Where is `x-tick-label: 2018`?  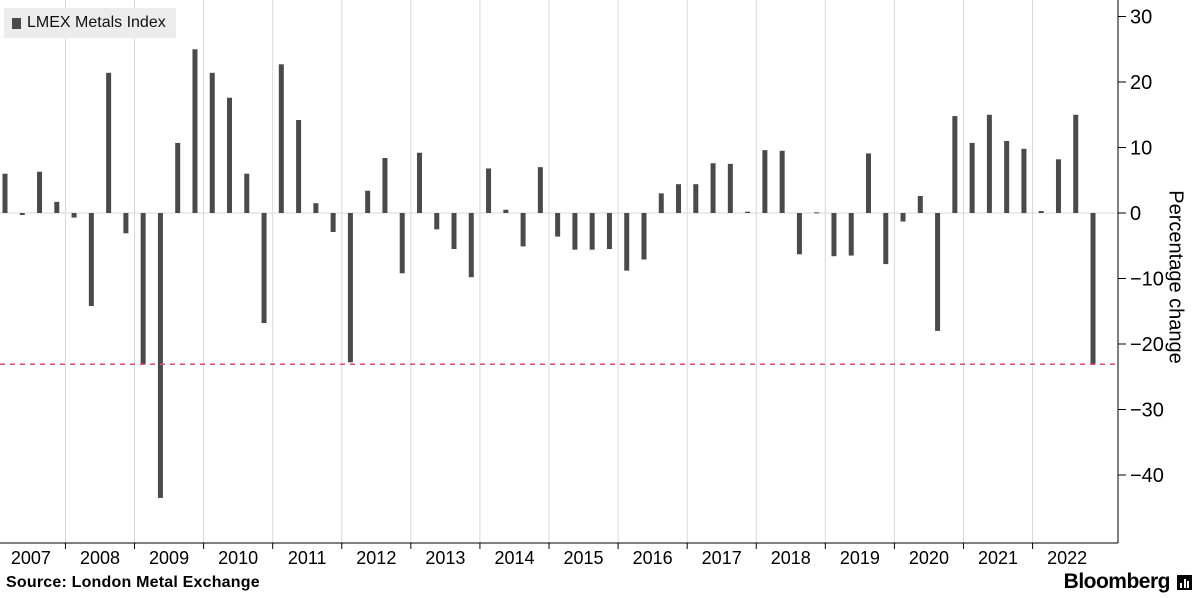 x-tick-label: 2018 is located at coordinates (791, 558).